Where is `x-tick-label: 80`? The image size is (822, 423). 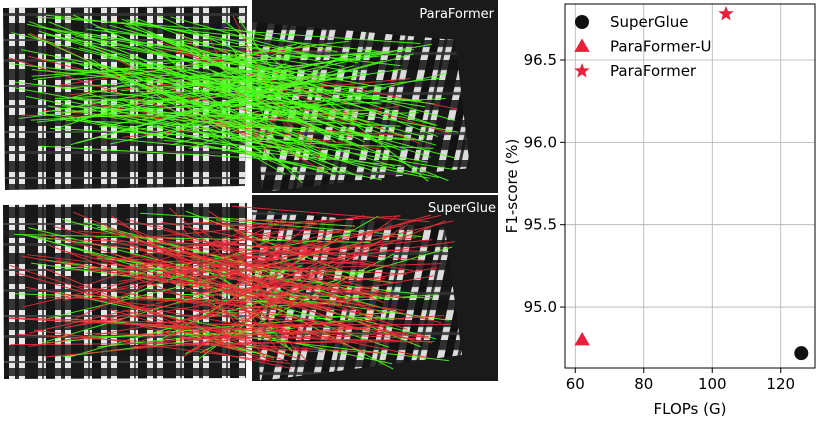
x-tick-label: 80 is located at coordinates (643, 384).